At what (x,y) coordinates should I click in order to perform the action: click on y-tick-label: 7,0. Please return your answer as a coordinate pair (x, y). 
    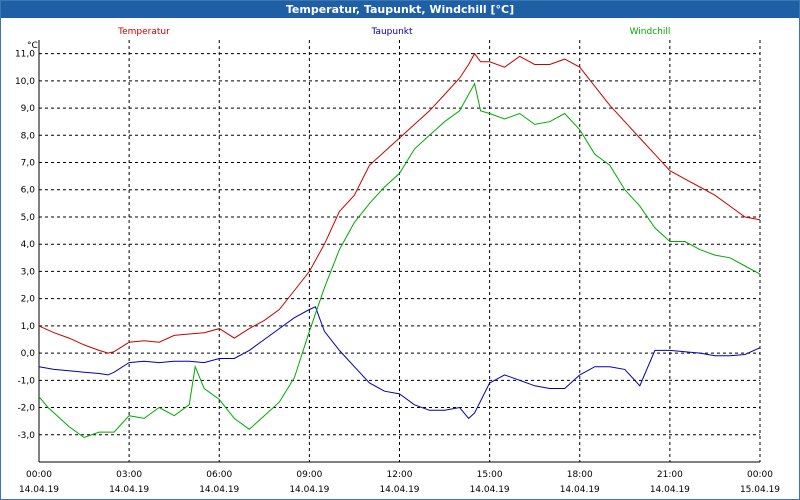
    Looking at the image, I should click on (28, 164).